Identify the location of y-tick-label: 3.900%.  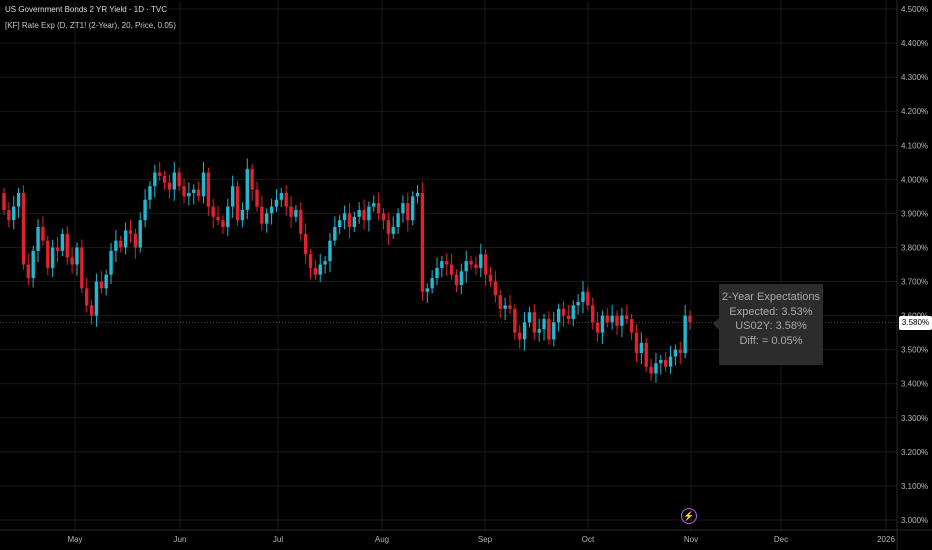
(914, 213).